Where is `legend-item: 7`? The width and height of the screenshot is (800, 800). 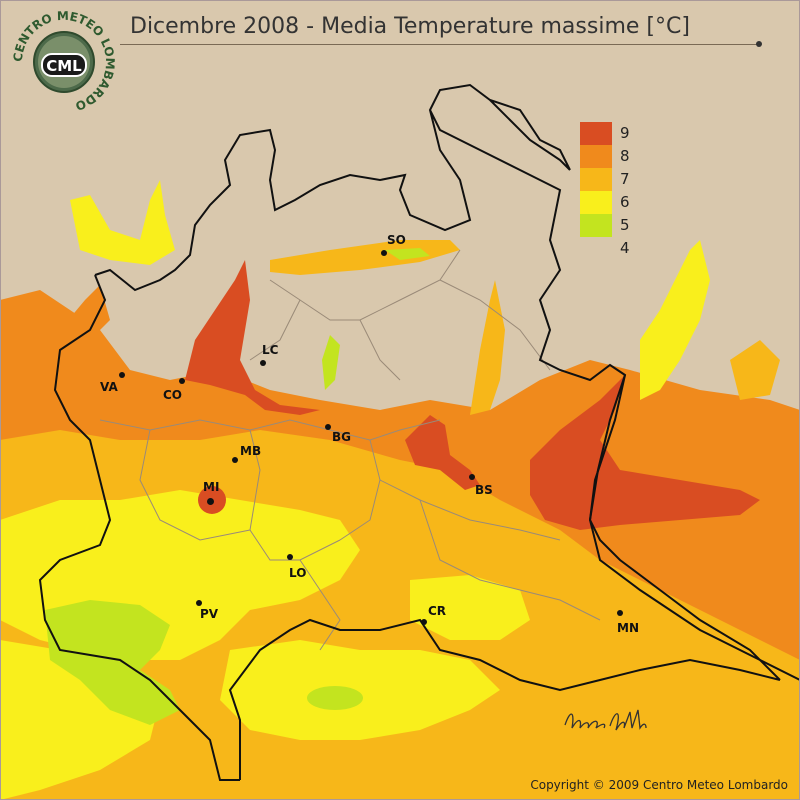 legend-item: 7 is located at coordinates (610, 179).